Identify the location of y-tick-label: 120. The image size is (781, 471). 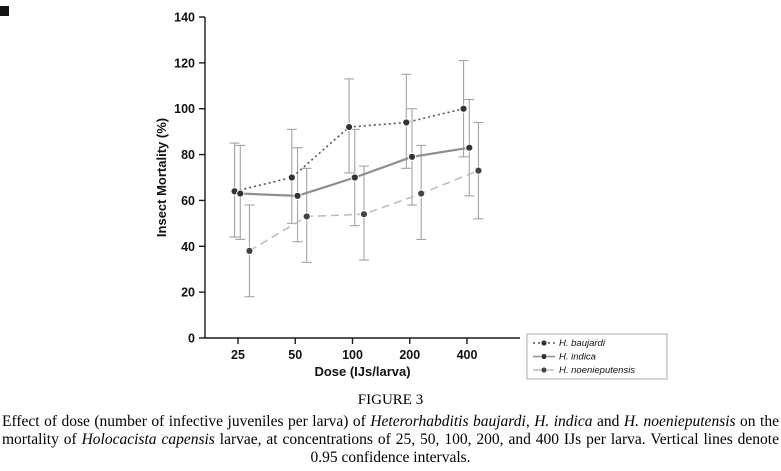
(184, 63).